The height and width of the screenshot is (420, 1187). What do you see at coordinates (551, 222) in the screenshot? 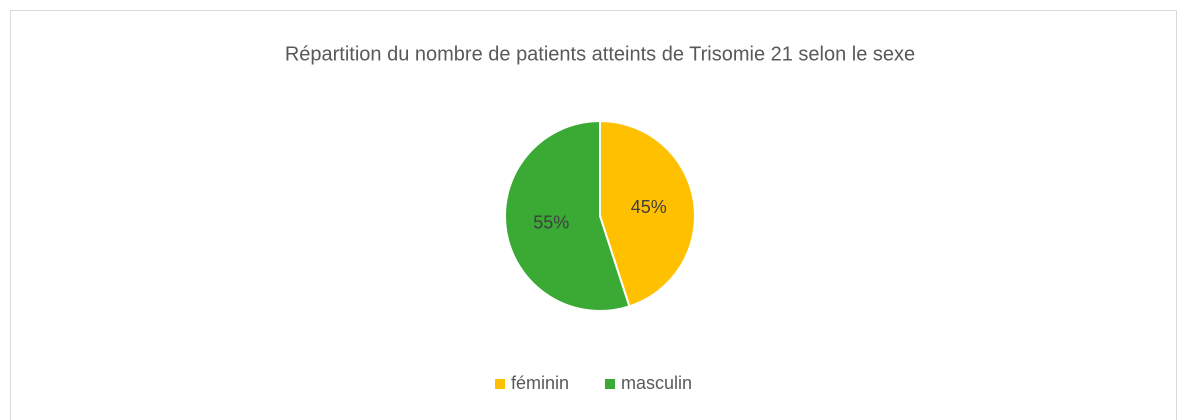
I see `data-label: 55%` at bounding box center [551, 222].